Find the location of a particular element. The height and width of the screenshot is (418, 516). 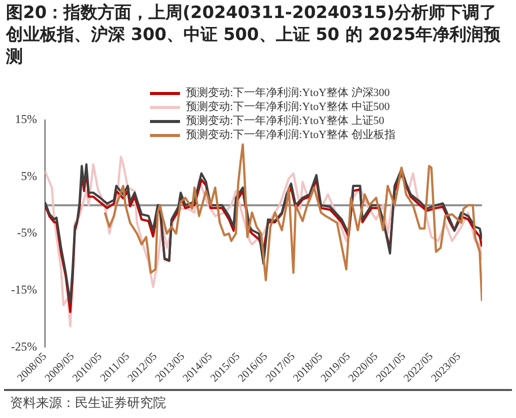

legend-label: 预测变动:下一年净利润:YtoY整体 创业板指 is located at coordinates (291, 135).